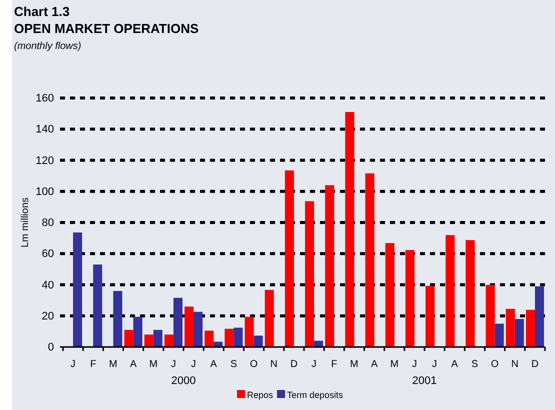 The image size is (555, 410). What do you see at coordinates (45, 130) in the screenshot?
I see `y-tick-label: 140` at bounding box center [45, 130].